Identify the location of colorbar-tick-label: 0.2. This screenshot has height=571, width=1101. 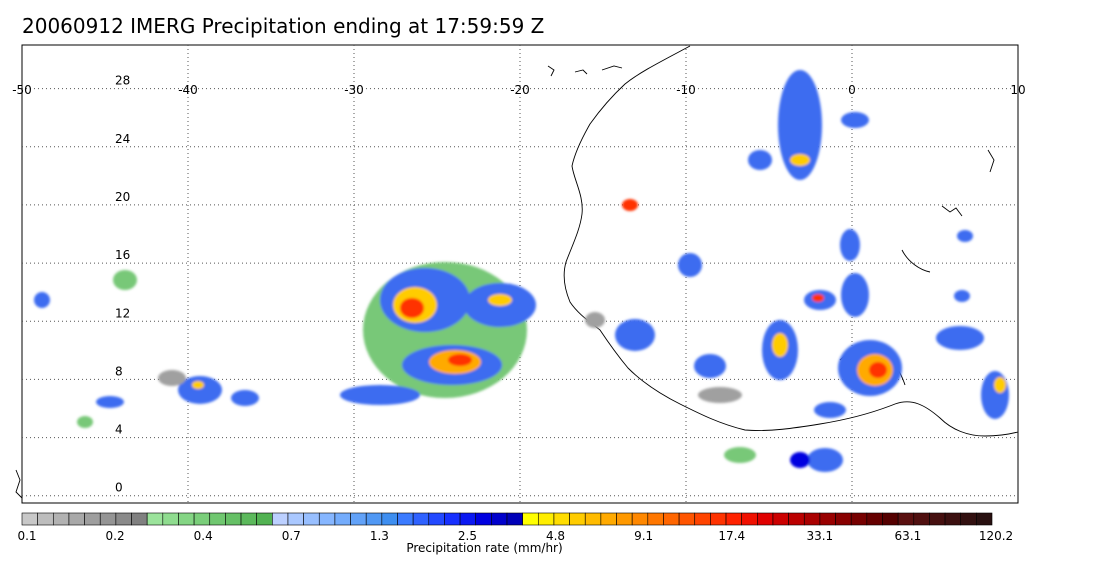
(115, 536).